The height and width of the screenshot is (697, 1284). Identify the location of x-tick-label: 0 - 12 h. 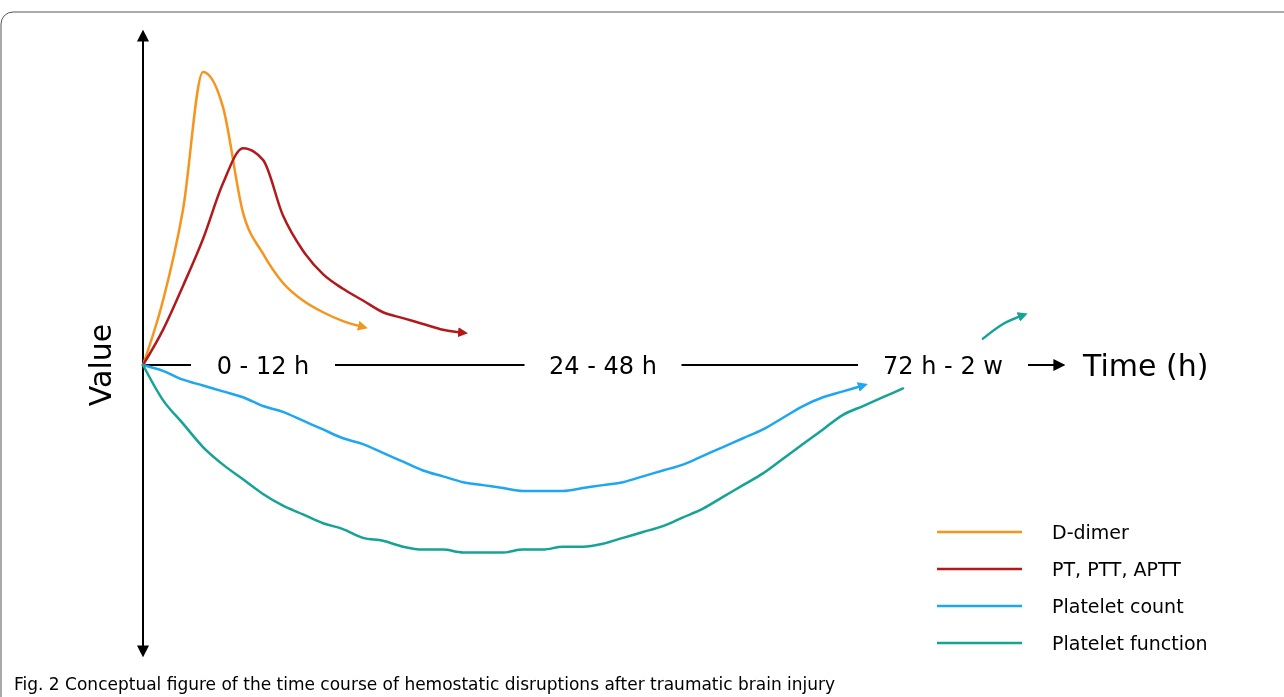
(263, 366).